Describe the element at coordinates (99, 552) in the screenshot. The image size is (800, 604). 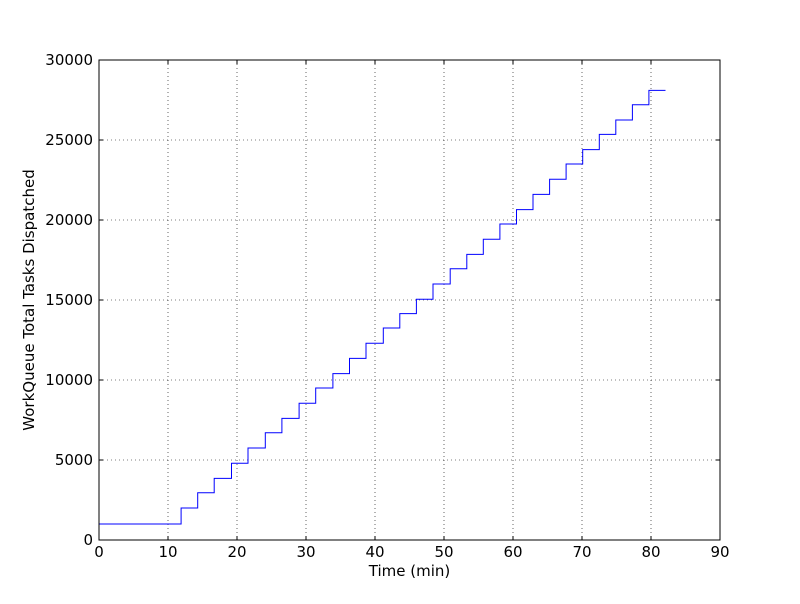
I see `x-tick-label: 0` at that location.